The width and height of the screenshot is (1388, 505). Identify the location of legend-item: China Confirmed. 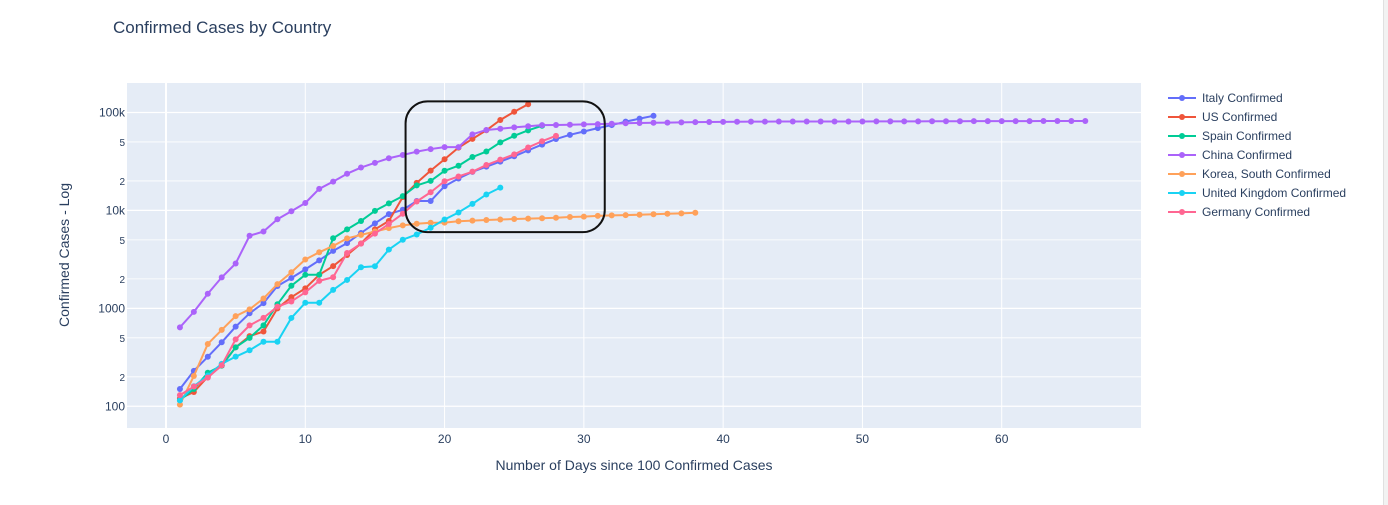
(1230, 155).